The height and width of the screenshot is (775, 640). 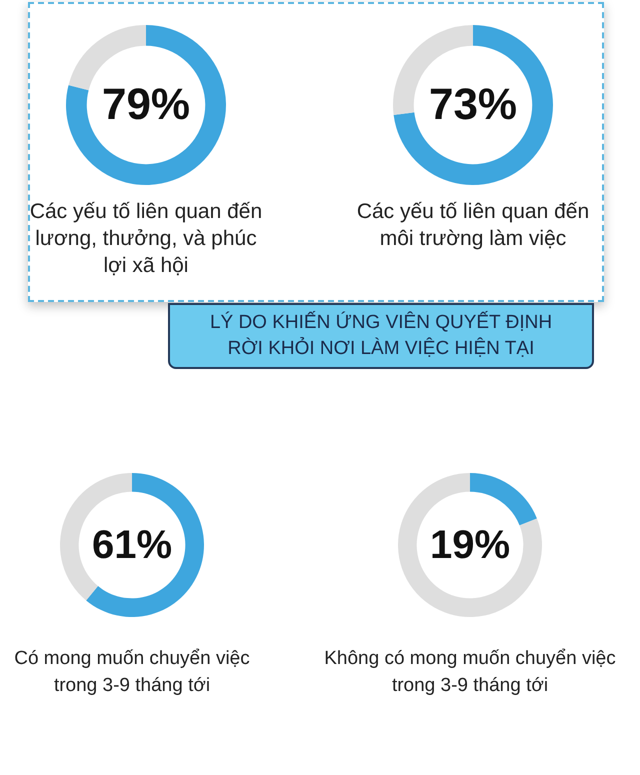 What do you see at coordinates (132, 672) in the screenshot?
I see `text: Có mong muốn chuyển việc trong 3-9 tháng tới` at bounding box center [132, 672].